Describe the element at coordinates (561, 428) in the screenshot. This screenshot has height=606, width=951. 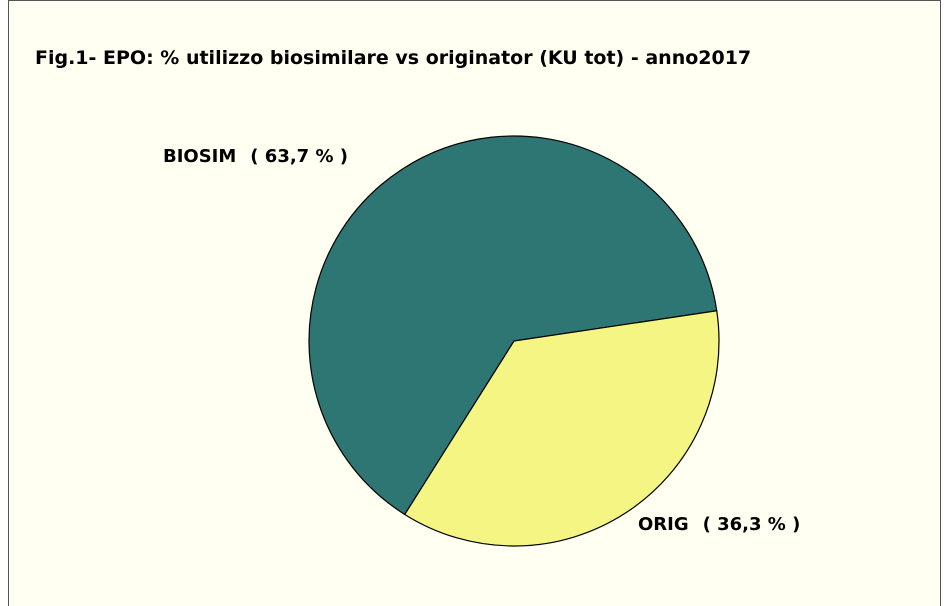
I see `pie-slice` at that location.